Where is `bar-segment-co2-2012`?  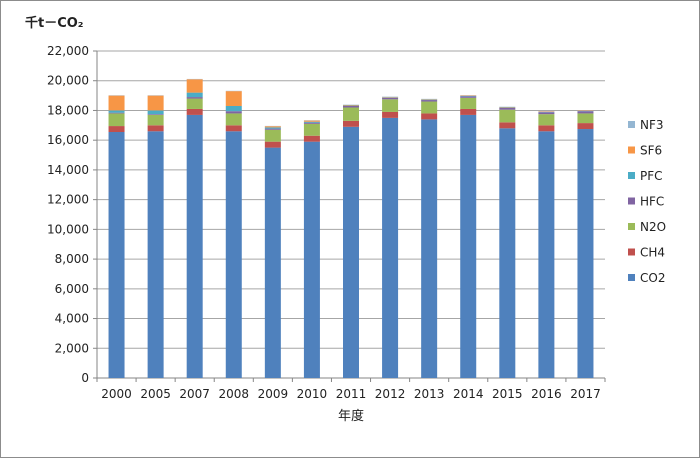 bar-segment-co2-2012 is located at coordinates (390, 247).